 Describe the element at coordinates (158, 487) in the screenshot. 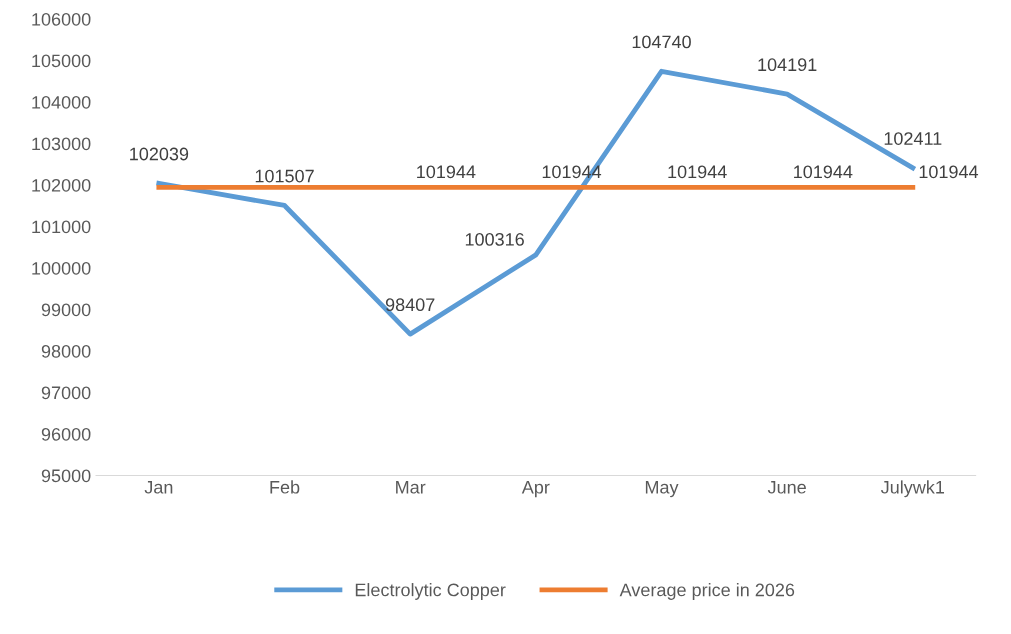

I see `x-tick-label: Jan` at that location.